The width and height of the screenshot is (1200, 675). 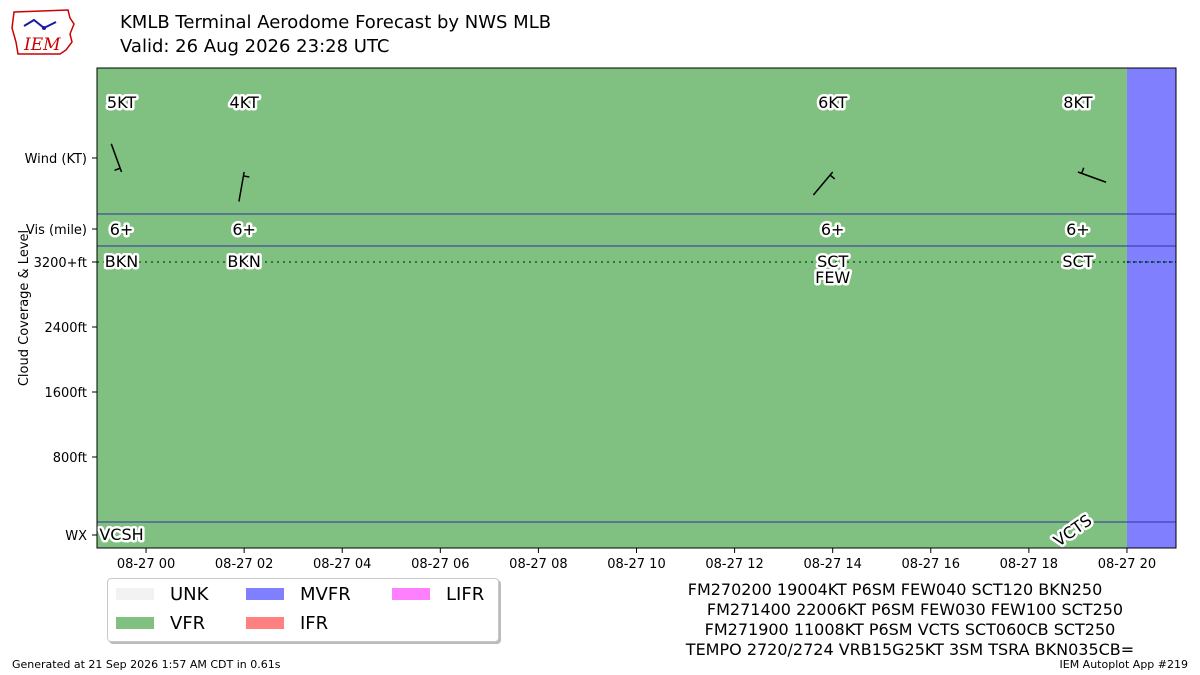 I want to click on legend-swatch-unk, so click(x=135, y=594).